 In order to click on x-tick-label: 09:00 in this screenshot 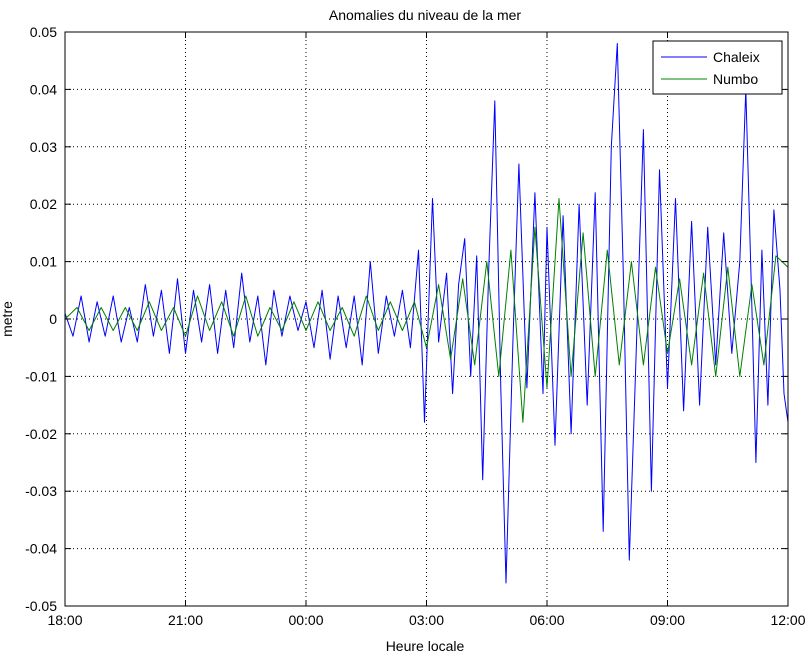, I will do `click(667, 620)`.